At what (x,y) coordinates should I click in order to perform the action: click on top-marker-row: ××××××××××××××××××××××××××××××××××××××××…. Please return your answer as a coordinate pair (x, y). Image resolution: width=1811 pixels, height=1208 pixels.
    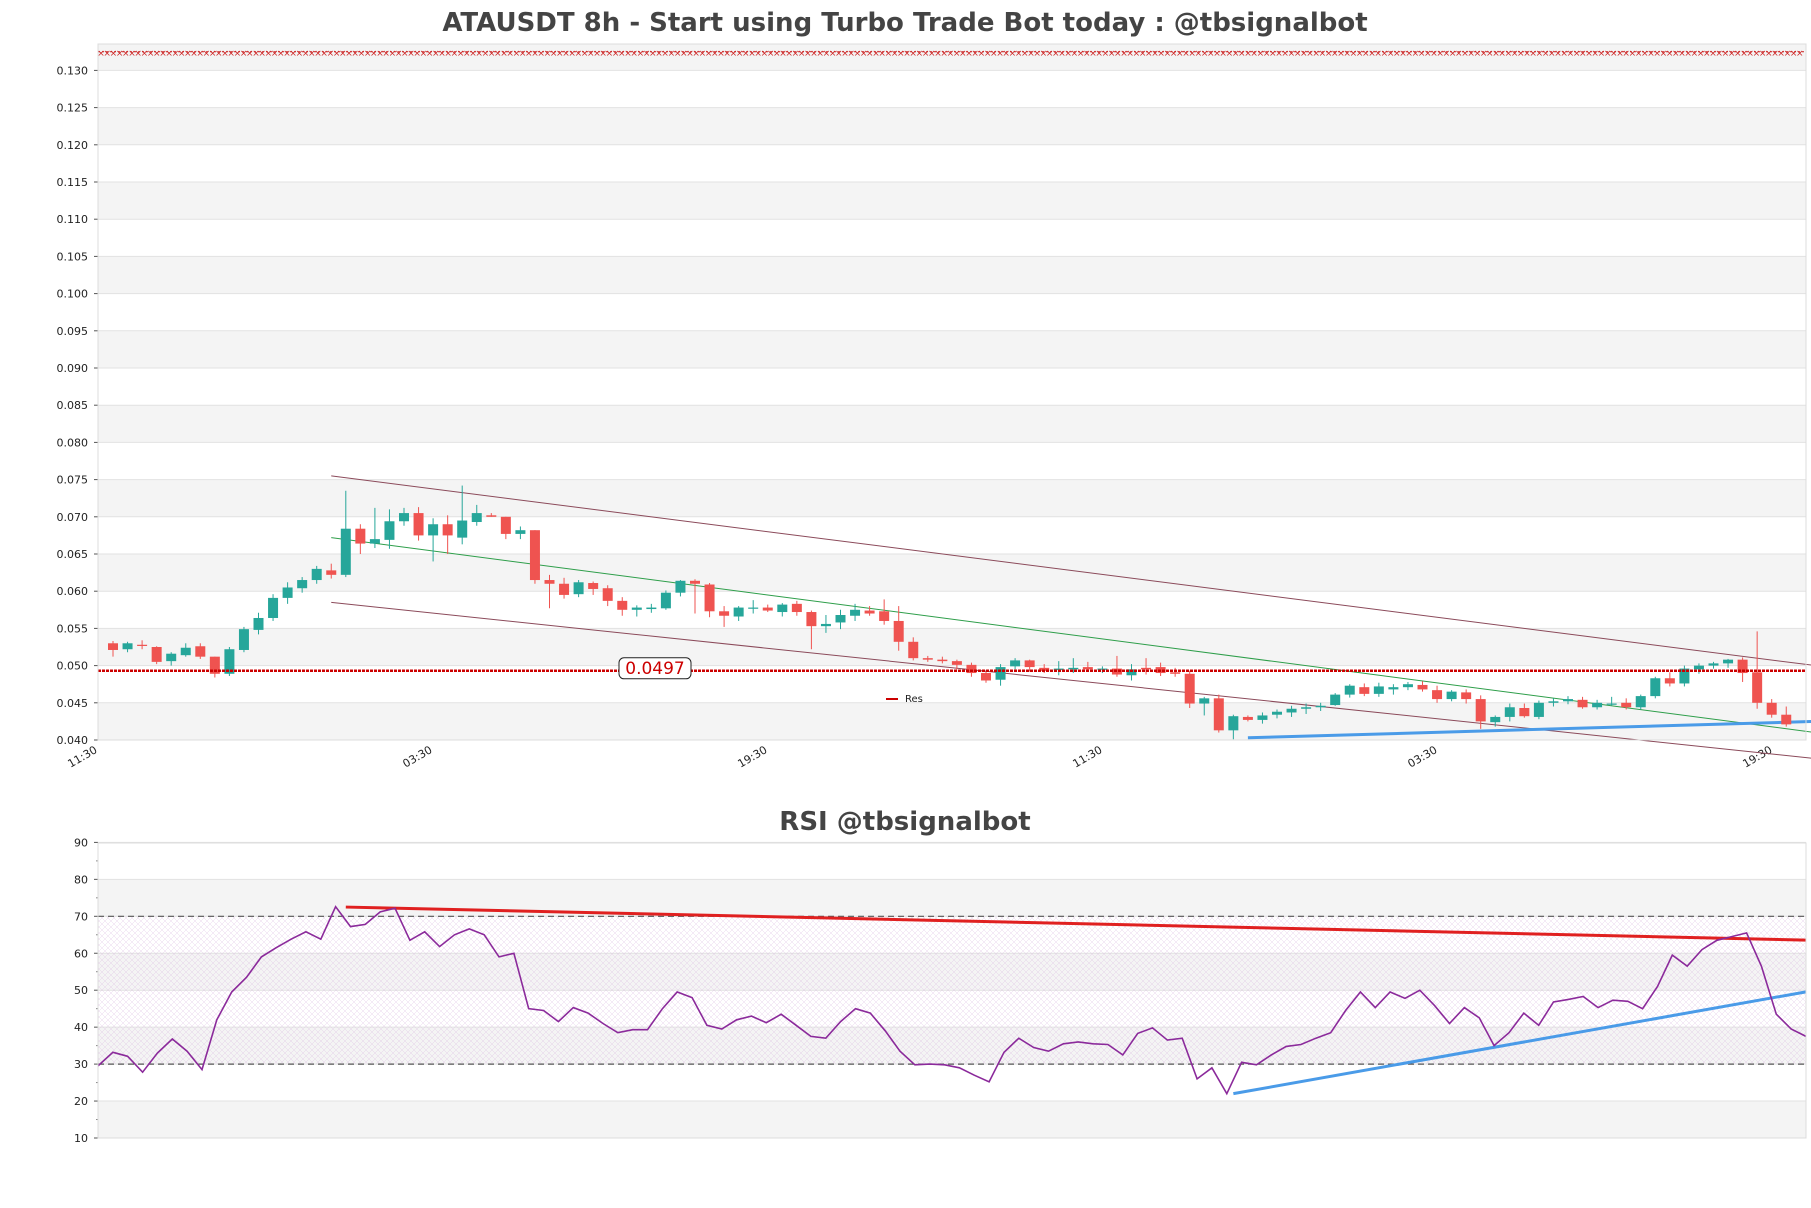
    Looking at the image, I should click on (951, 54).